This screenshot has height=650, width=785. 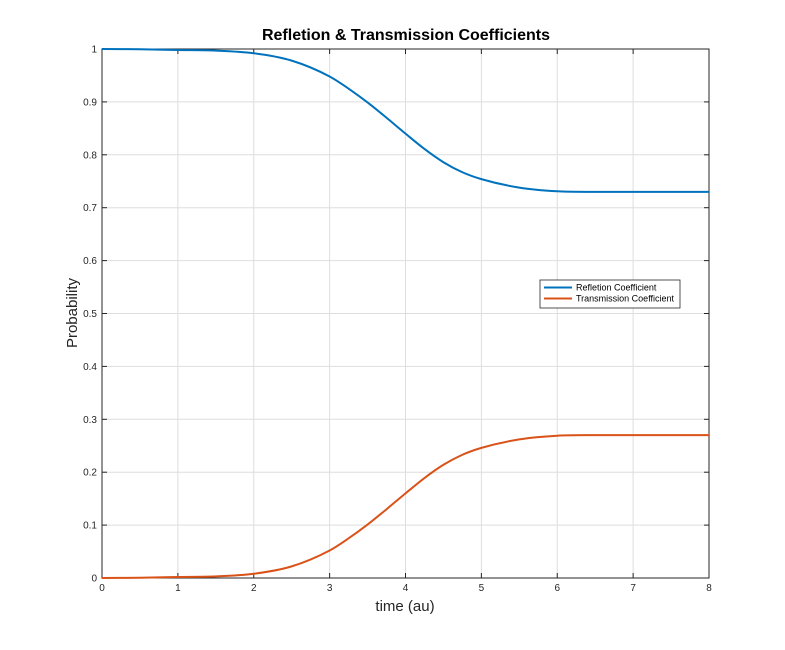 I want to click on x-tick-label: 2, so click(x=254, y=588).